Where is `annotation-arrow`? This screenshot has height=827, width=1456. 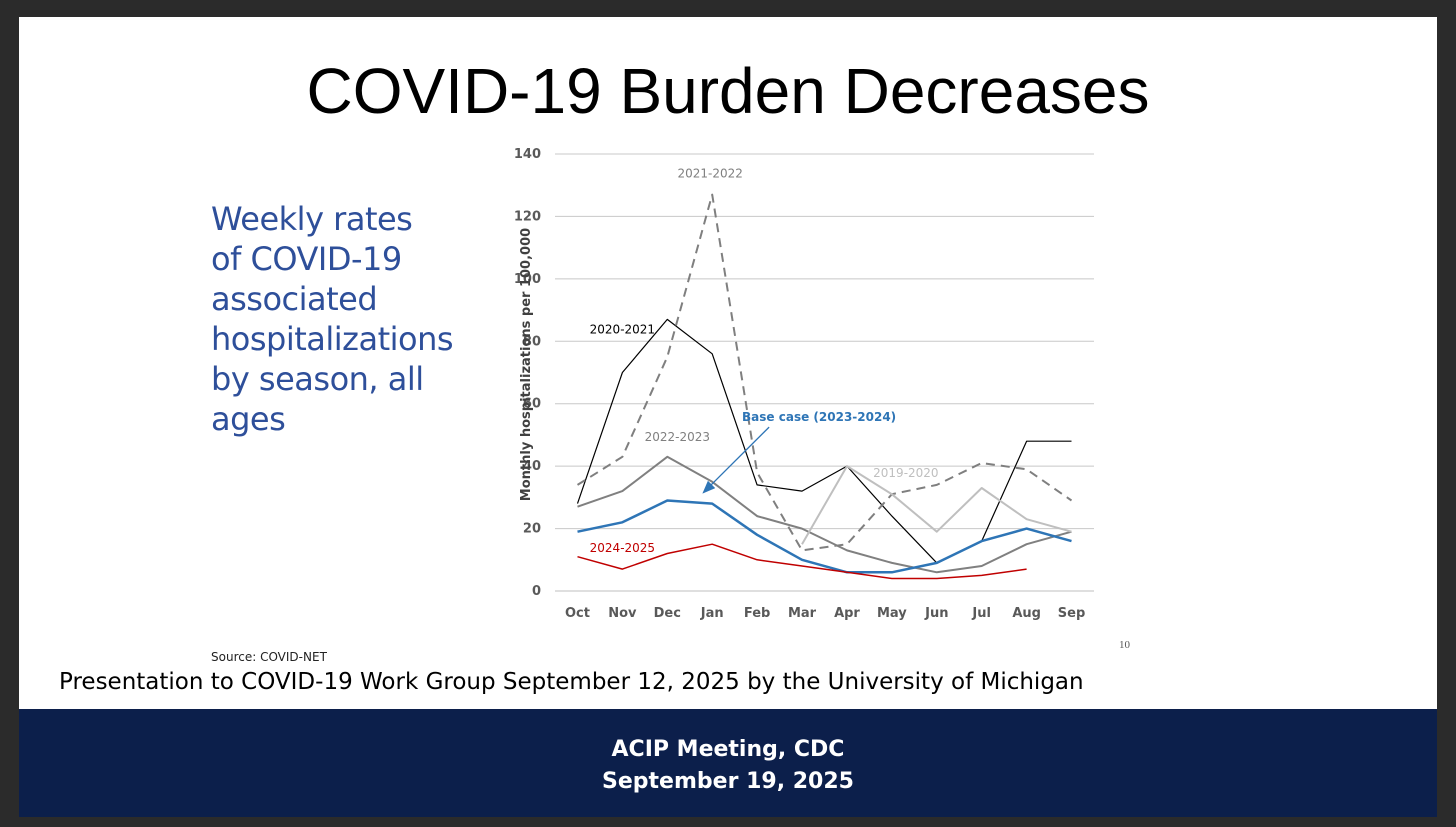
annotation-arrow is located at coordinates (736, 460).